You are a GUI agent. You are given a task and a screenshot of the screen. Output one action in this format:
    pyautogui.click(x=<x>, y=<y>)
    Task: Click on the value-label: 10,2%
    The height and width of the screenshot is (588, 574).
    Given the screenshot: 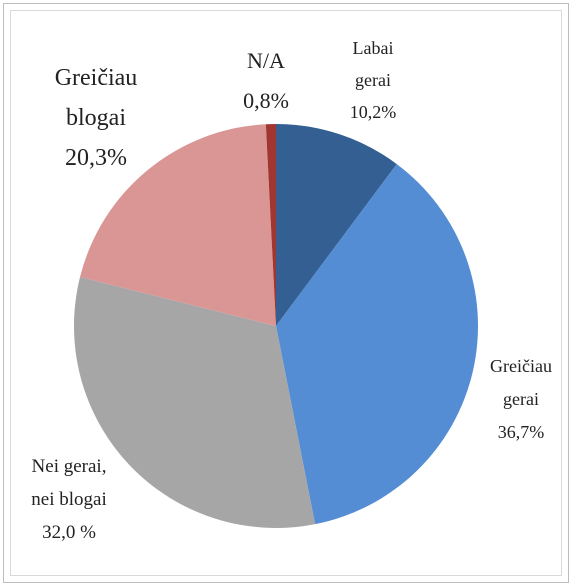 What is the action you would take?
    pyautogui.click(x=373, y=112)
    